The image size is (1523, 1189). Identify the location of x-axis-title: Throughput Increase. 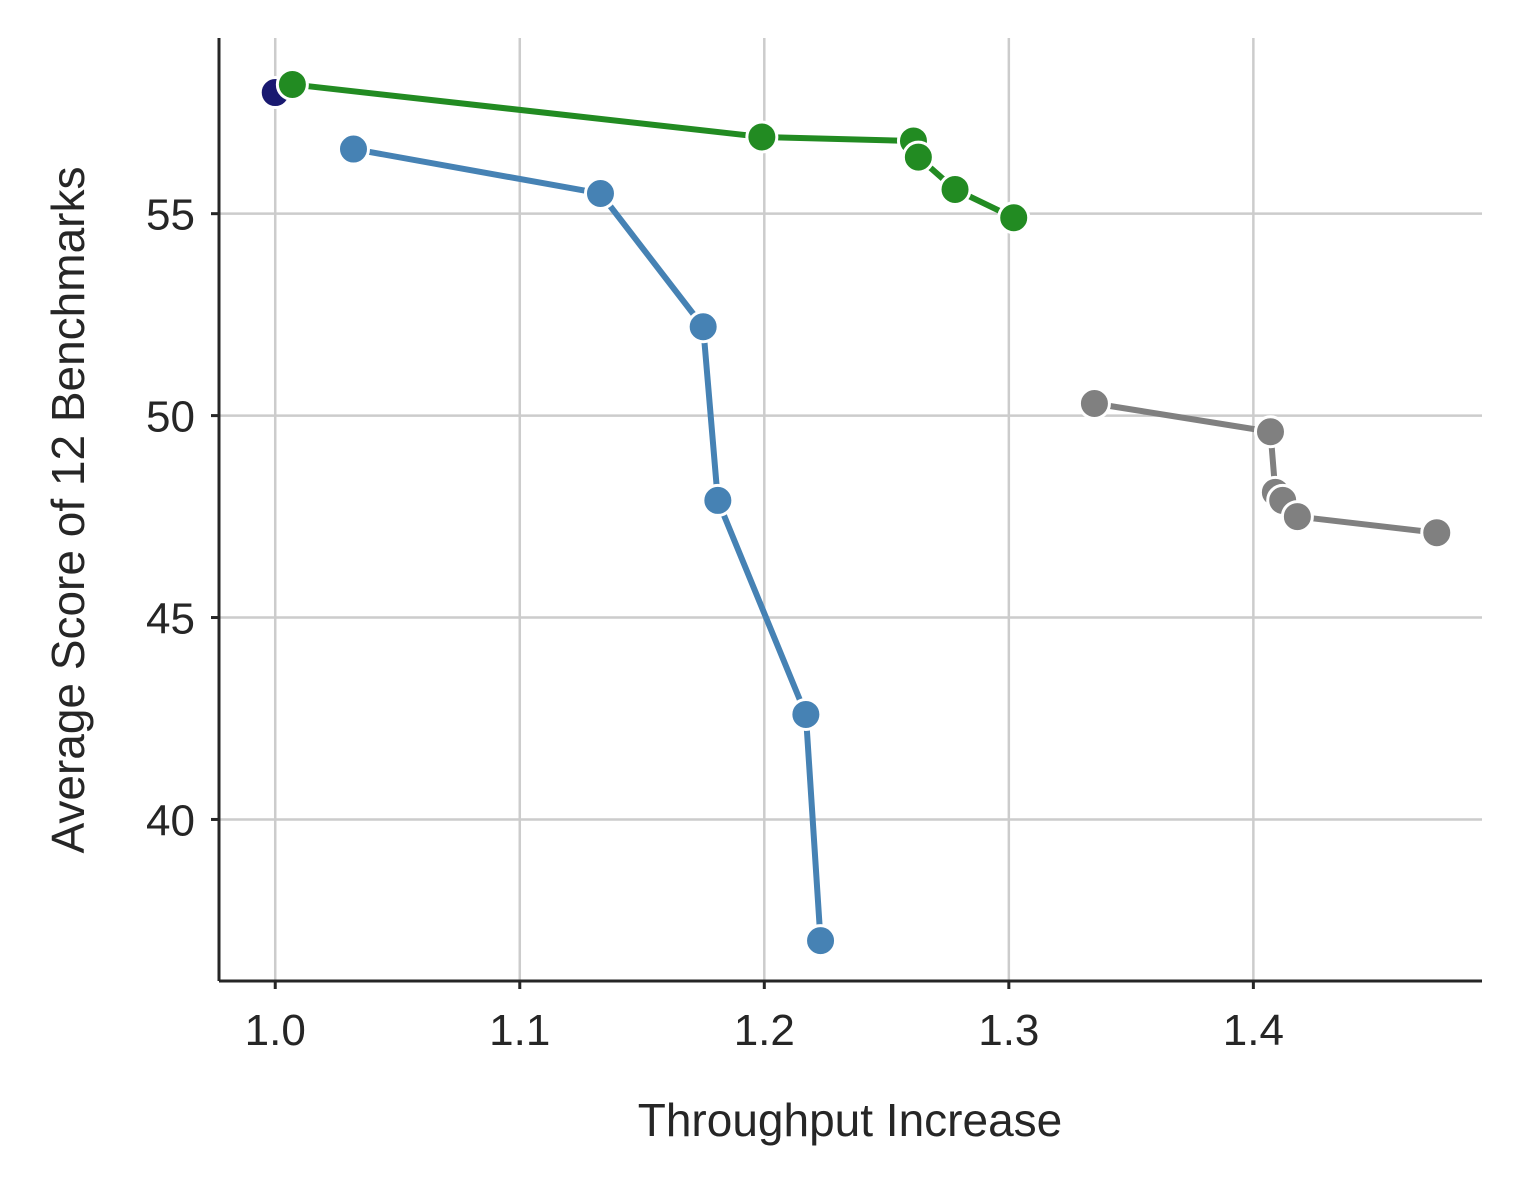
(850, 1120).